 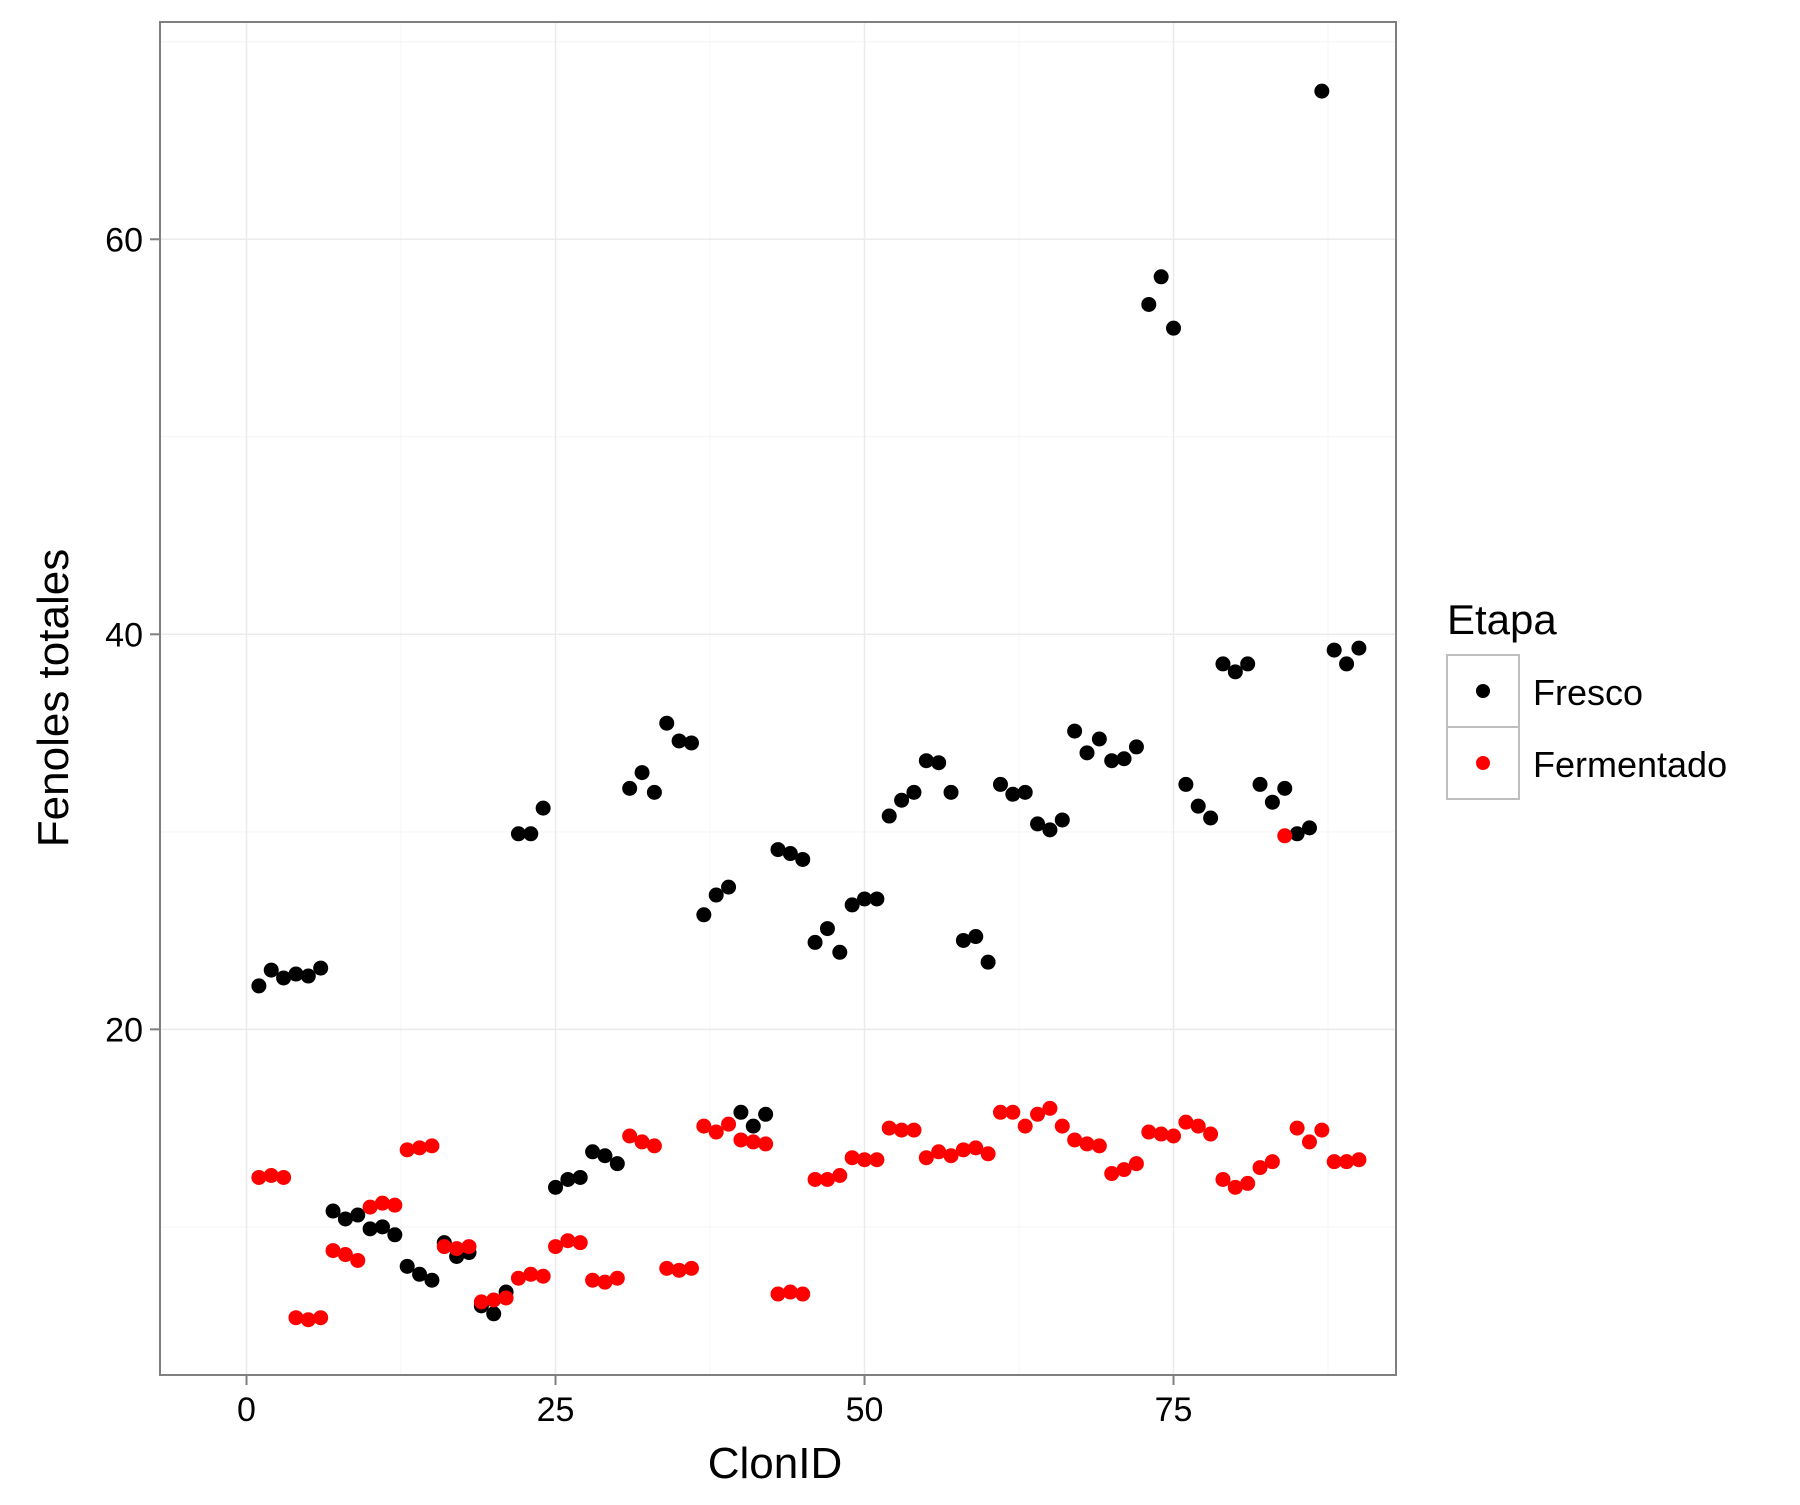 I want to click on legend-key-box-fermentado, so click(x=1483, y=763).